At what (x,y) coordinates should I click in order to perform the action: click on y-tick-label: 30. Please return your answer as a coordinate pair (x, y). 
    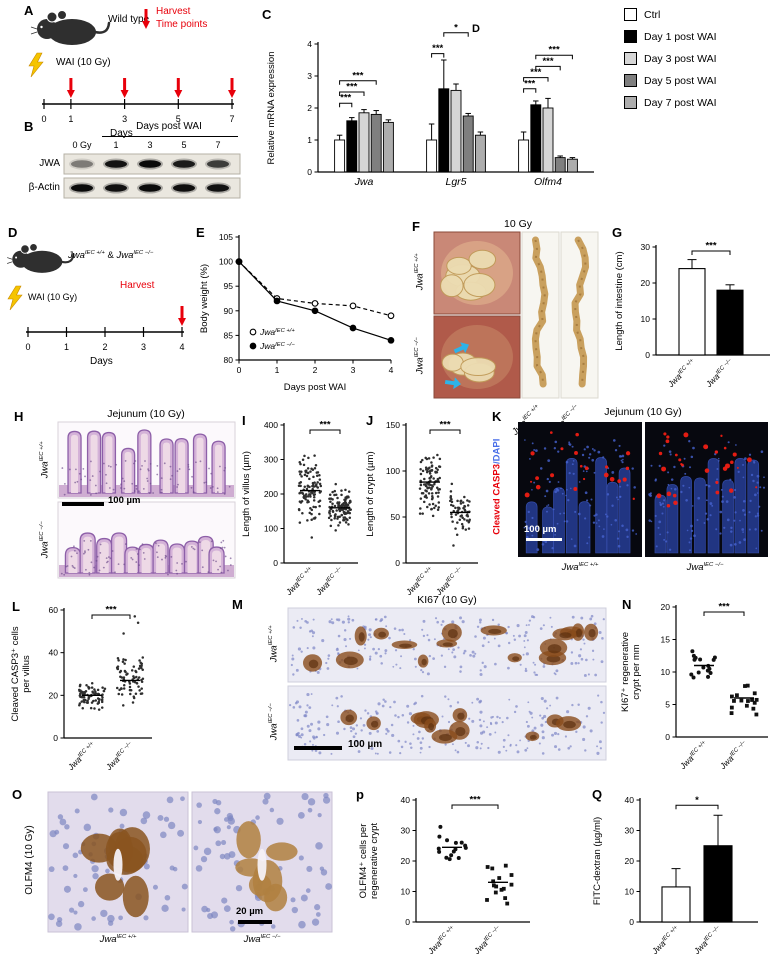
    Looking at the image, I should click on (630, 831).